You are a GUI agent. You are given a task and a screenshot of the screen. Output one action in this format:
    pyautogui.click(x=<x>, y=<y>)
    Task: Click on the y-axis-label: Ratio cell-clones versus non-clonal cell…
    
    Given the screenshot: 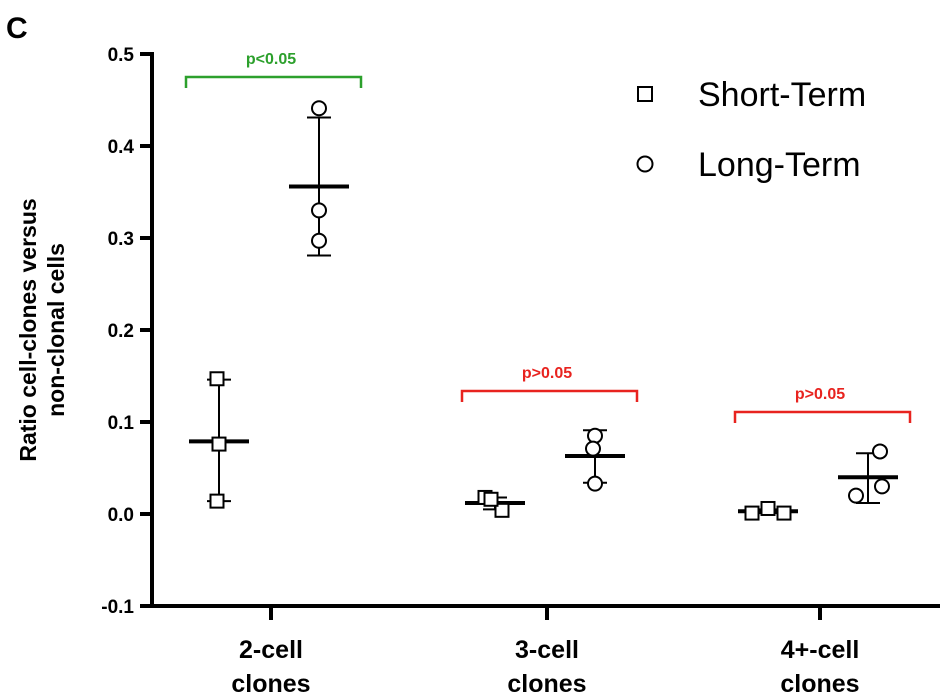 What is the action you would take?
    pyautogui.click(x=42, y=329)
    